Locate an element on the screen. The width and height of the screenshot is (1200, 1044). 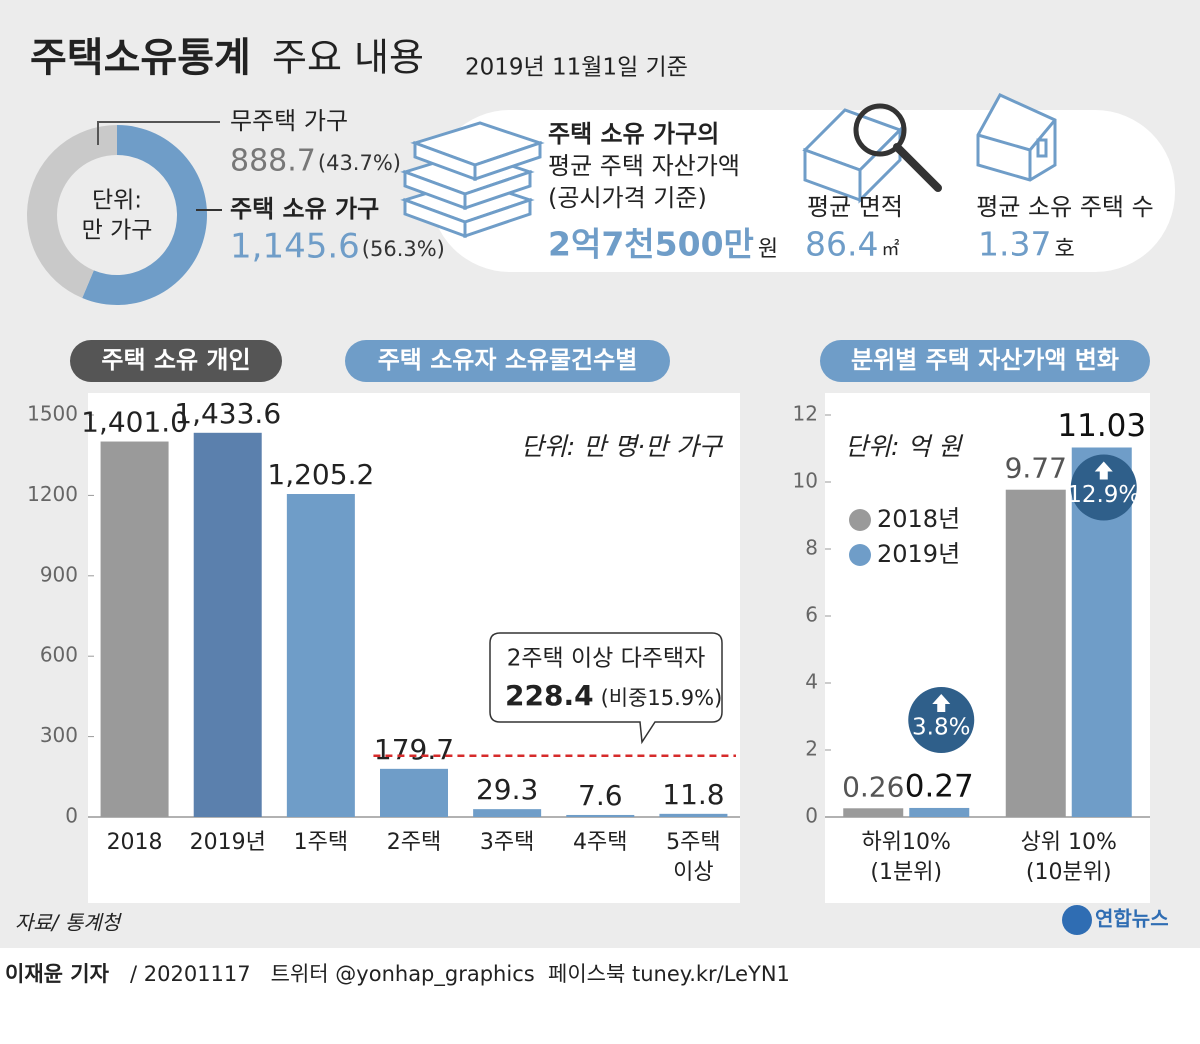
y-tick-label: 1500 is located at coordinates (52, 414).